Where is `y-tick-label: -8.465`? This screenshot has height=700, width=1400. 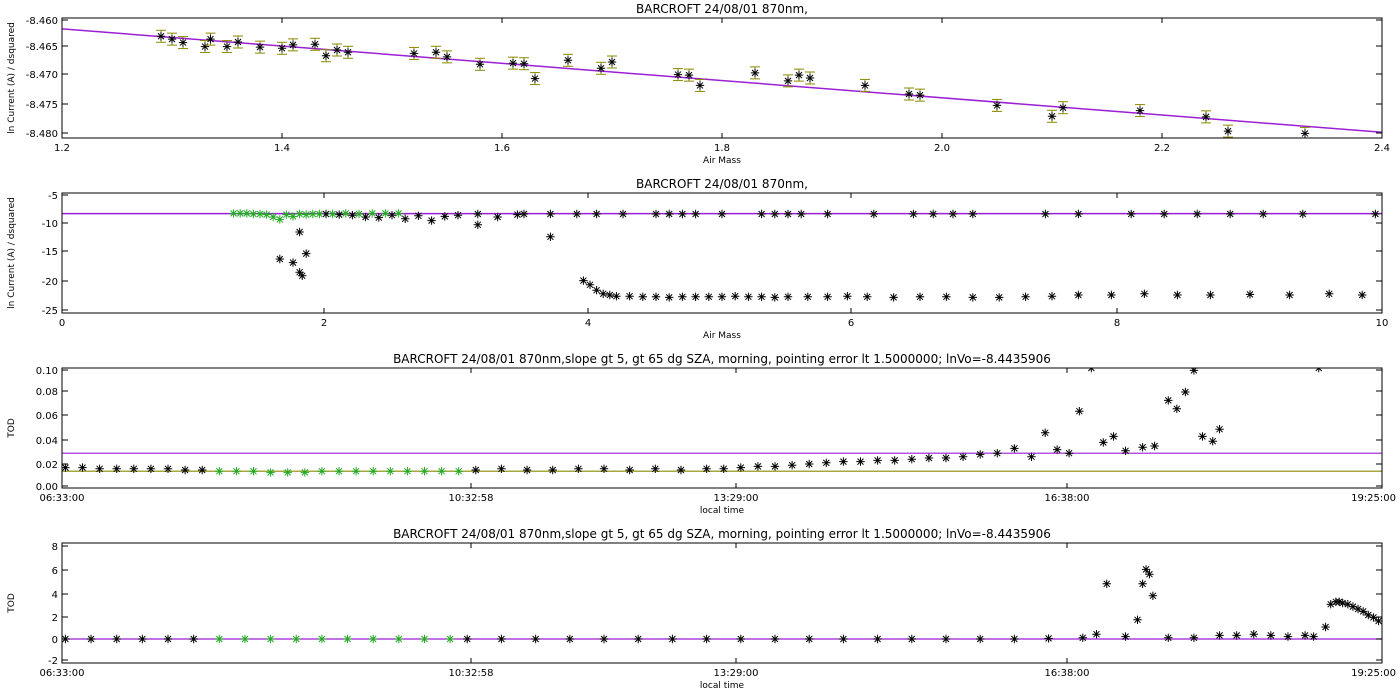
y-tick-label: -8.465 is located at coordinates (42, 47).